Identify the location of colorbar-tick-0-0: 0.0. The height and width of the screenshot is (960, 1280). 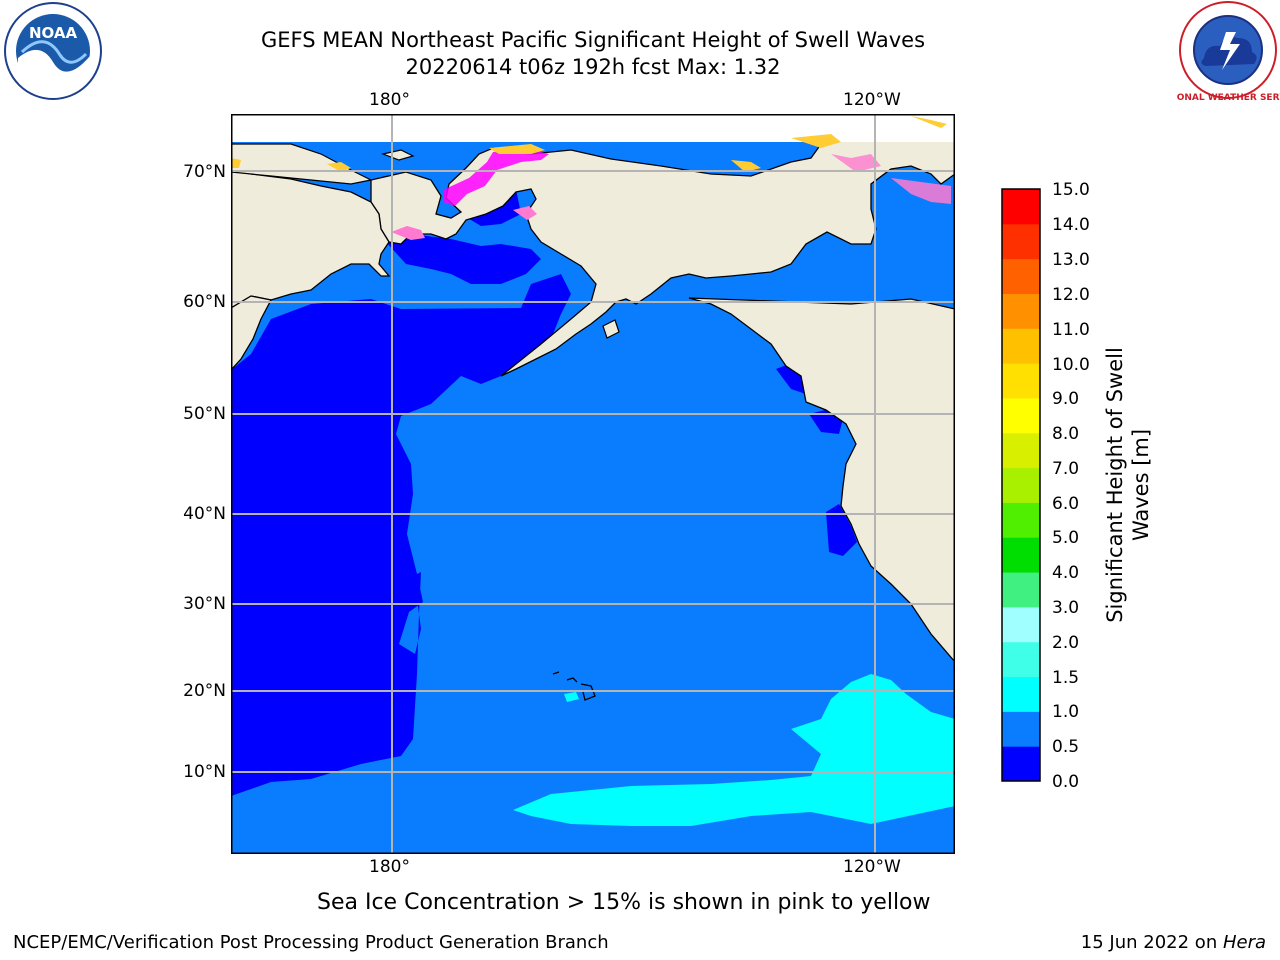
(1066, 782).